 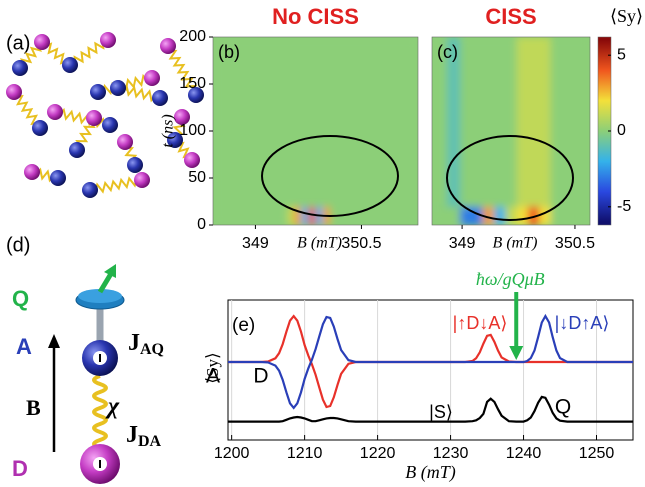 What do you see at coordinates (213, 376) in the screenshot?
I see `annotation: A` at bounding box center [213, 376].